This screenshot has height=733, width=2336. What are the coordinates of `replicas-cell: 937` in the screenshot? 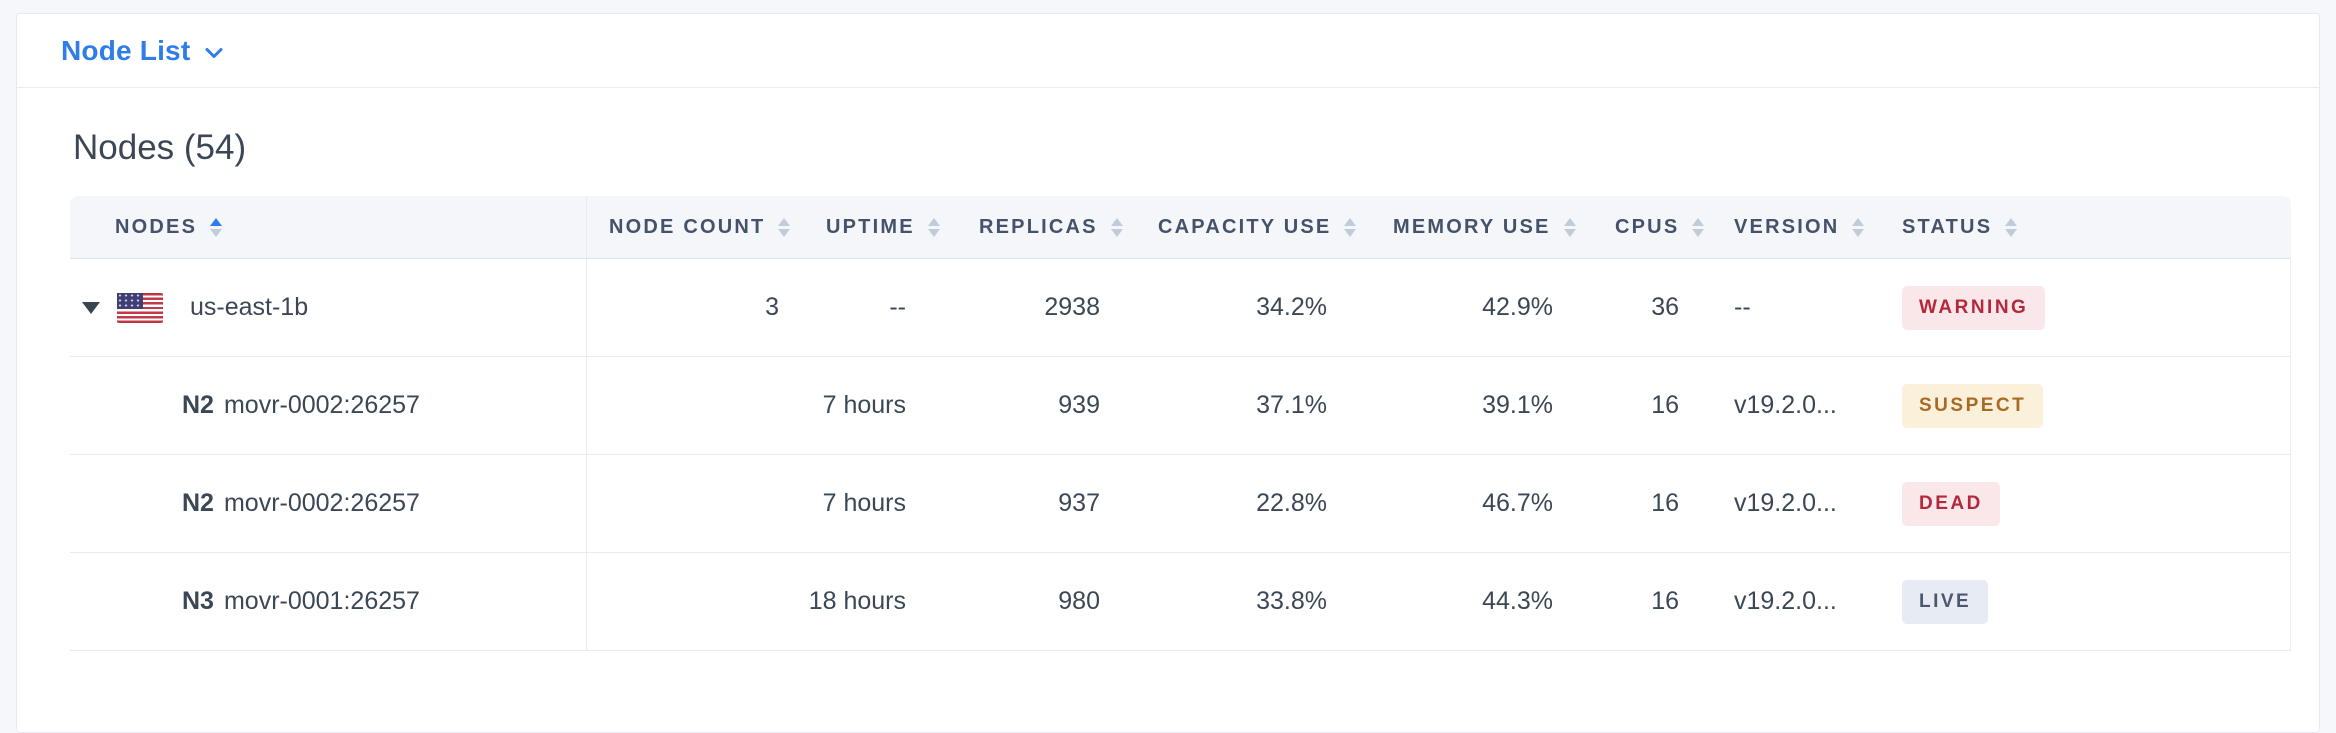 It's located at (1079, 503).